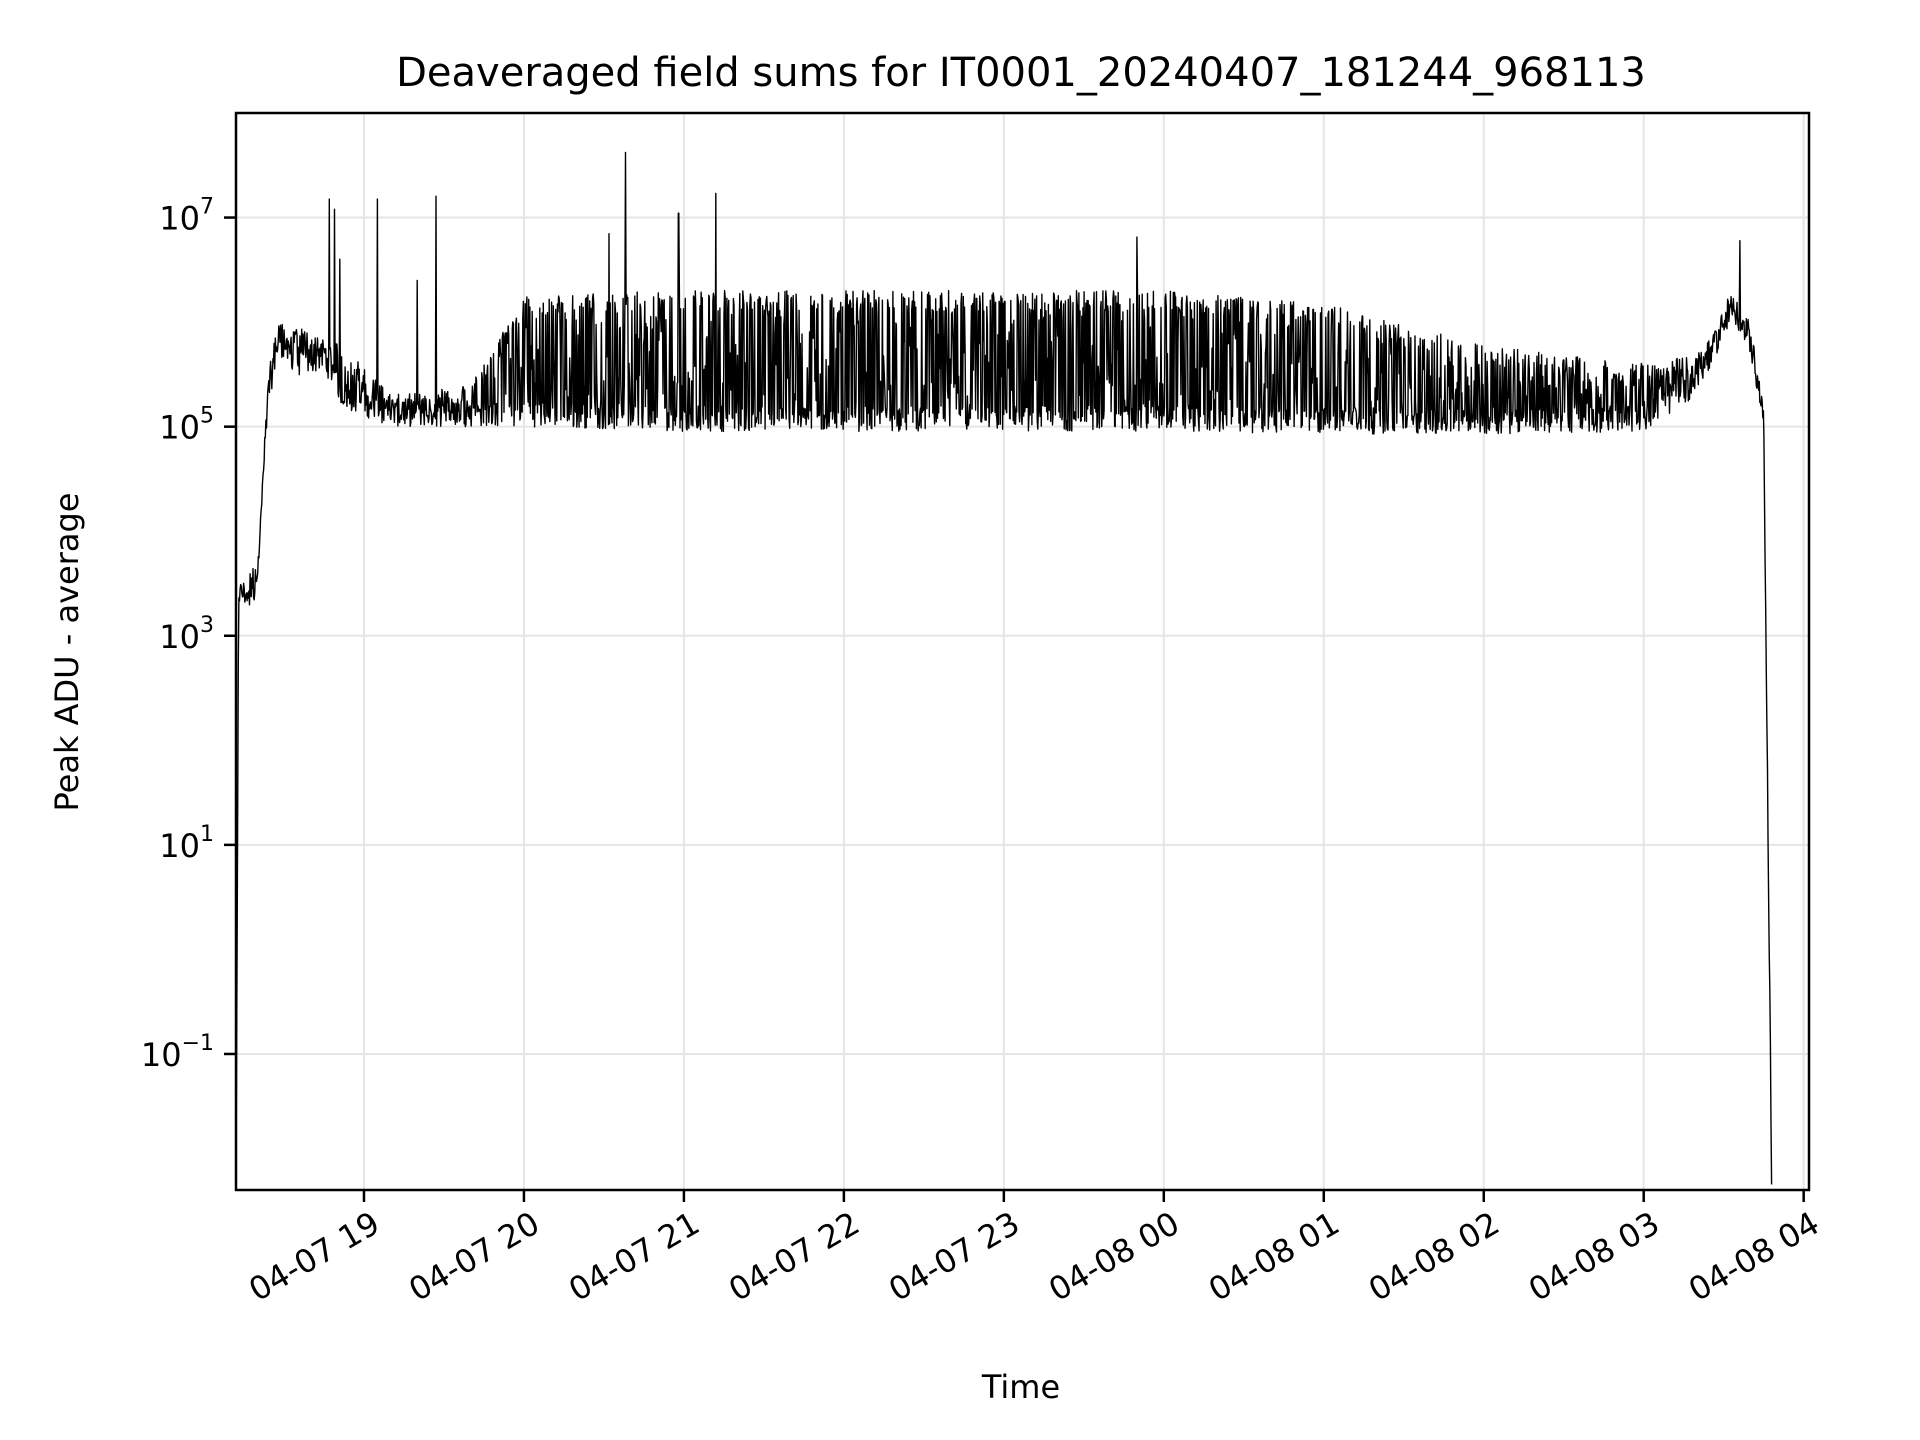  I want to click on y-tick-exponent: 7, so click(207, 207).